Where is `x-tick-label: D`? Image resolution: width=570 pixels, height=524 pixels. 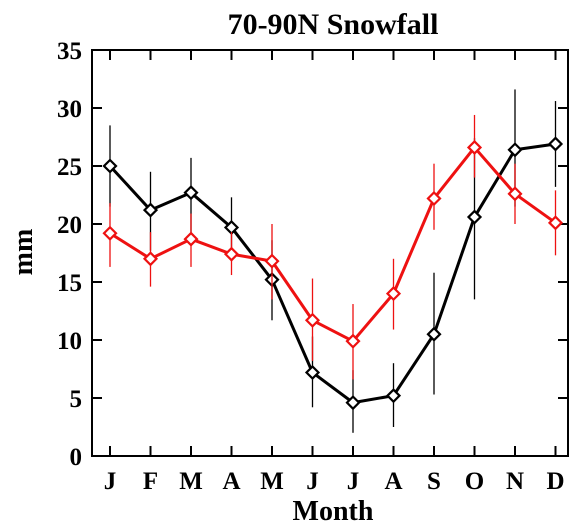 x-tick-label: D is located at coordinates (555, 481).